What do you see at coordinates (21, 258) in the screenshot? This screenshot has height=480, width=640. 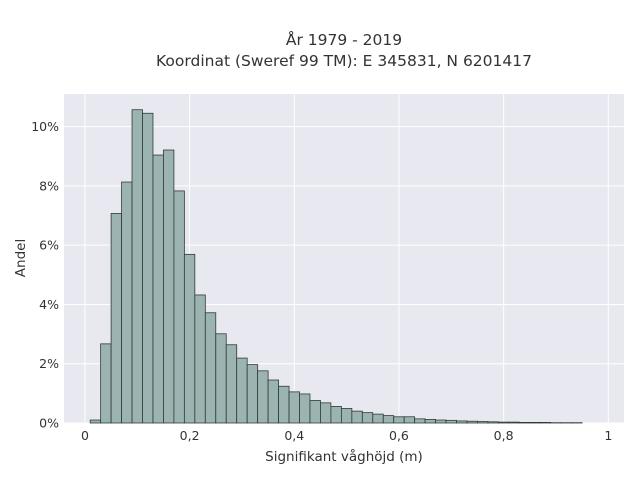 I see `y-axis-label: Andel` at bounding box center [21, 258].